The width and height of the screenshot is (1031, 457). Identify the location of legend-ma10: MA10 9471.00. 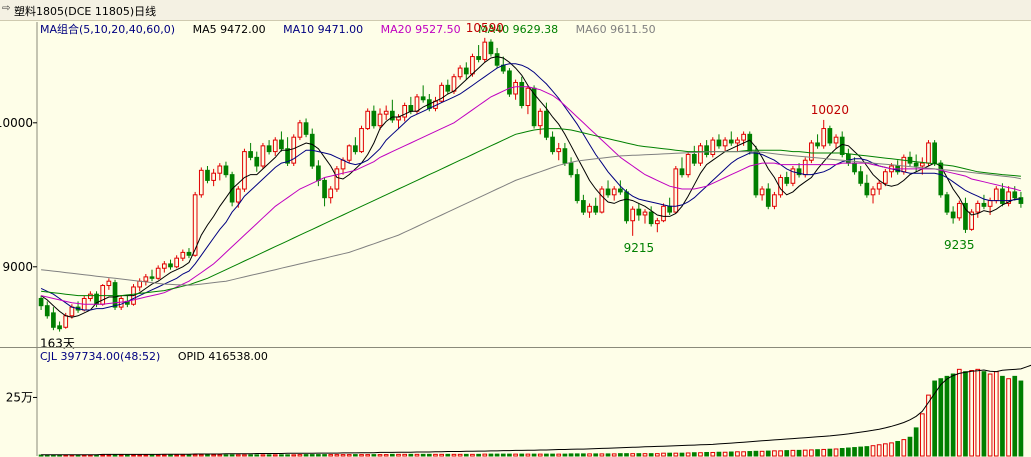
(323, 29).